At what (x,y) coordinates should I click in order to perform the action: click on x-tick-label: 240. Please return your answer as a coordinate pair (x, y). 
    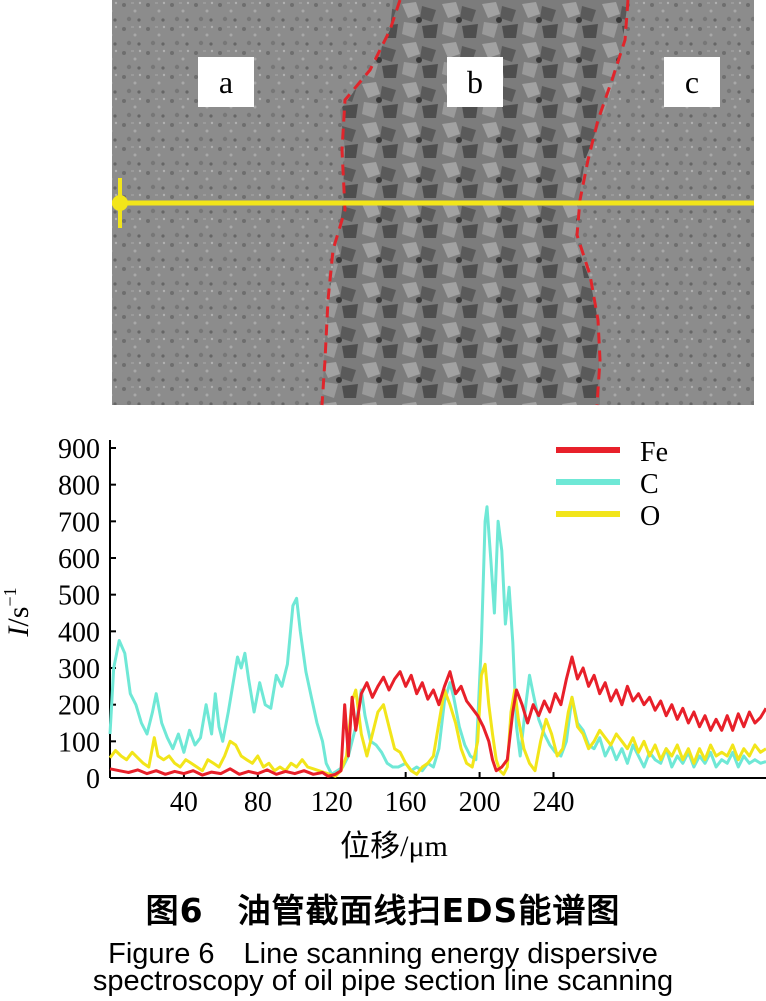
    Looking at the image, I should click on (553, 802).